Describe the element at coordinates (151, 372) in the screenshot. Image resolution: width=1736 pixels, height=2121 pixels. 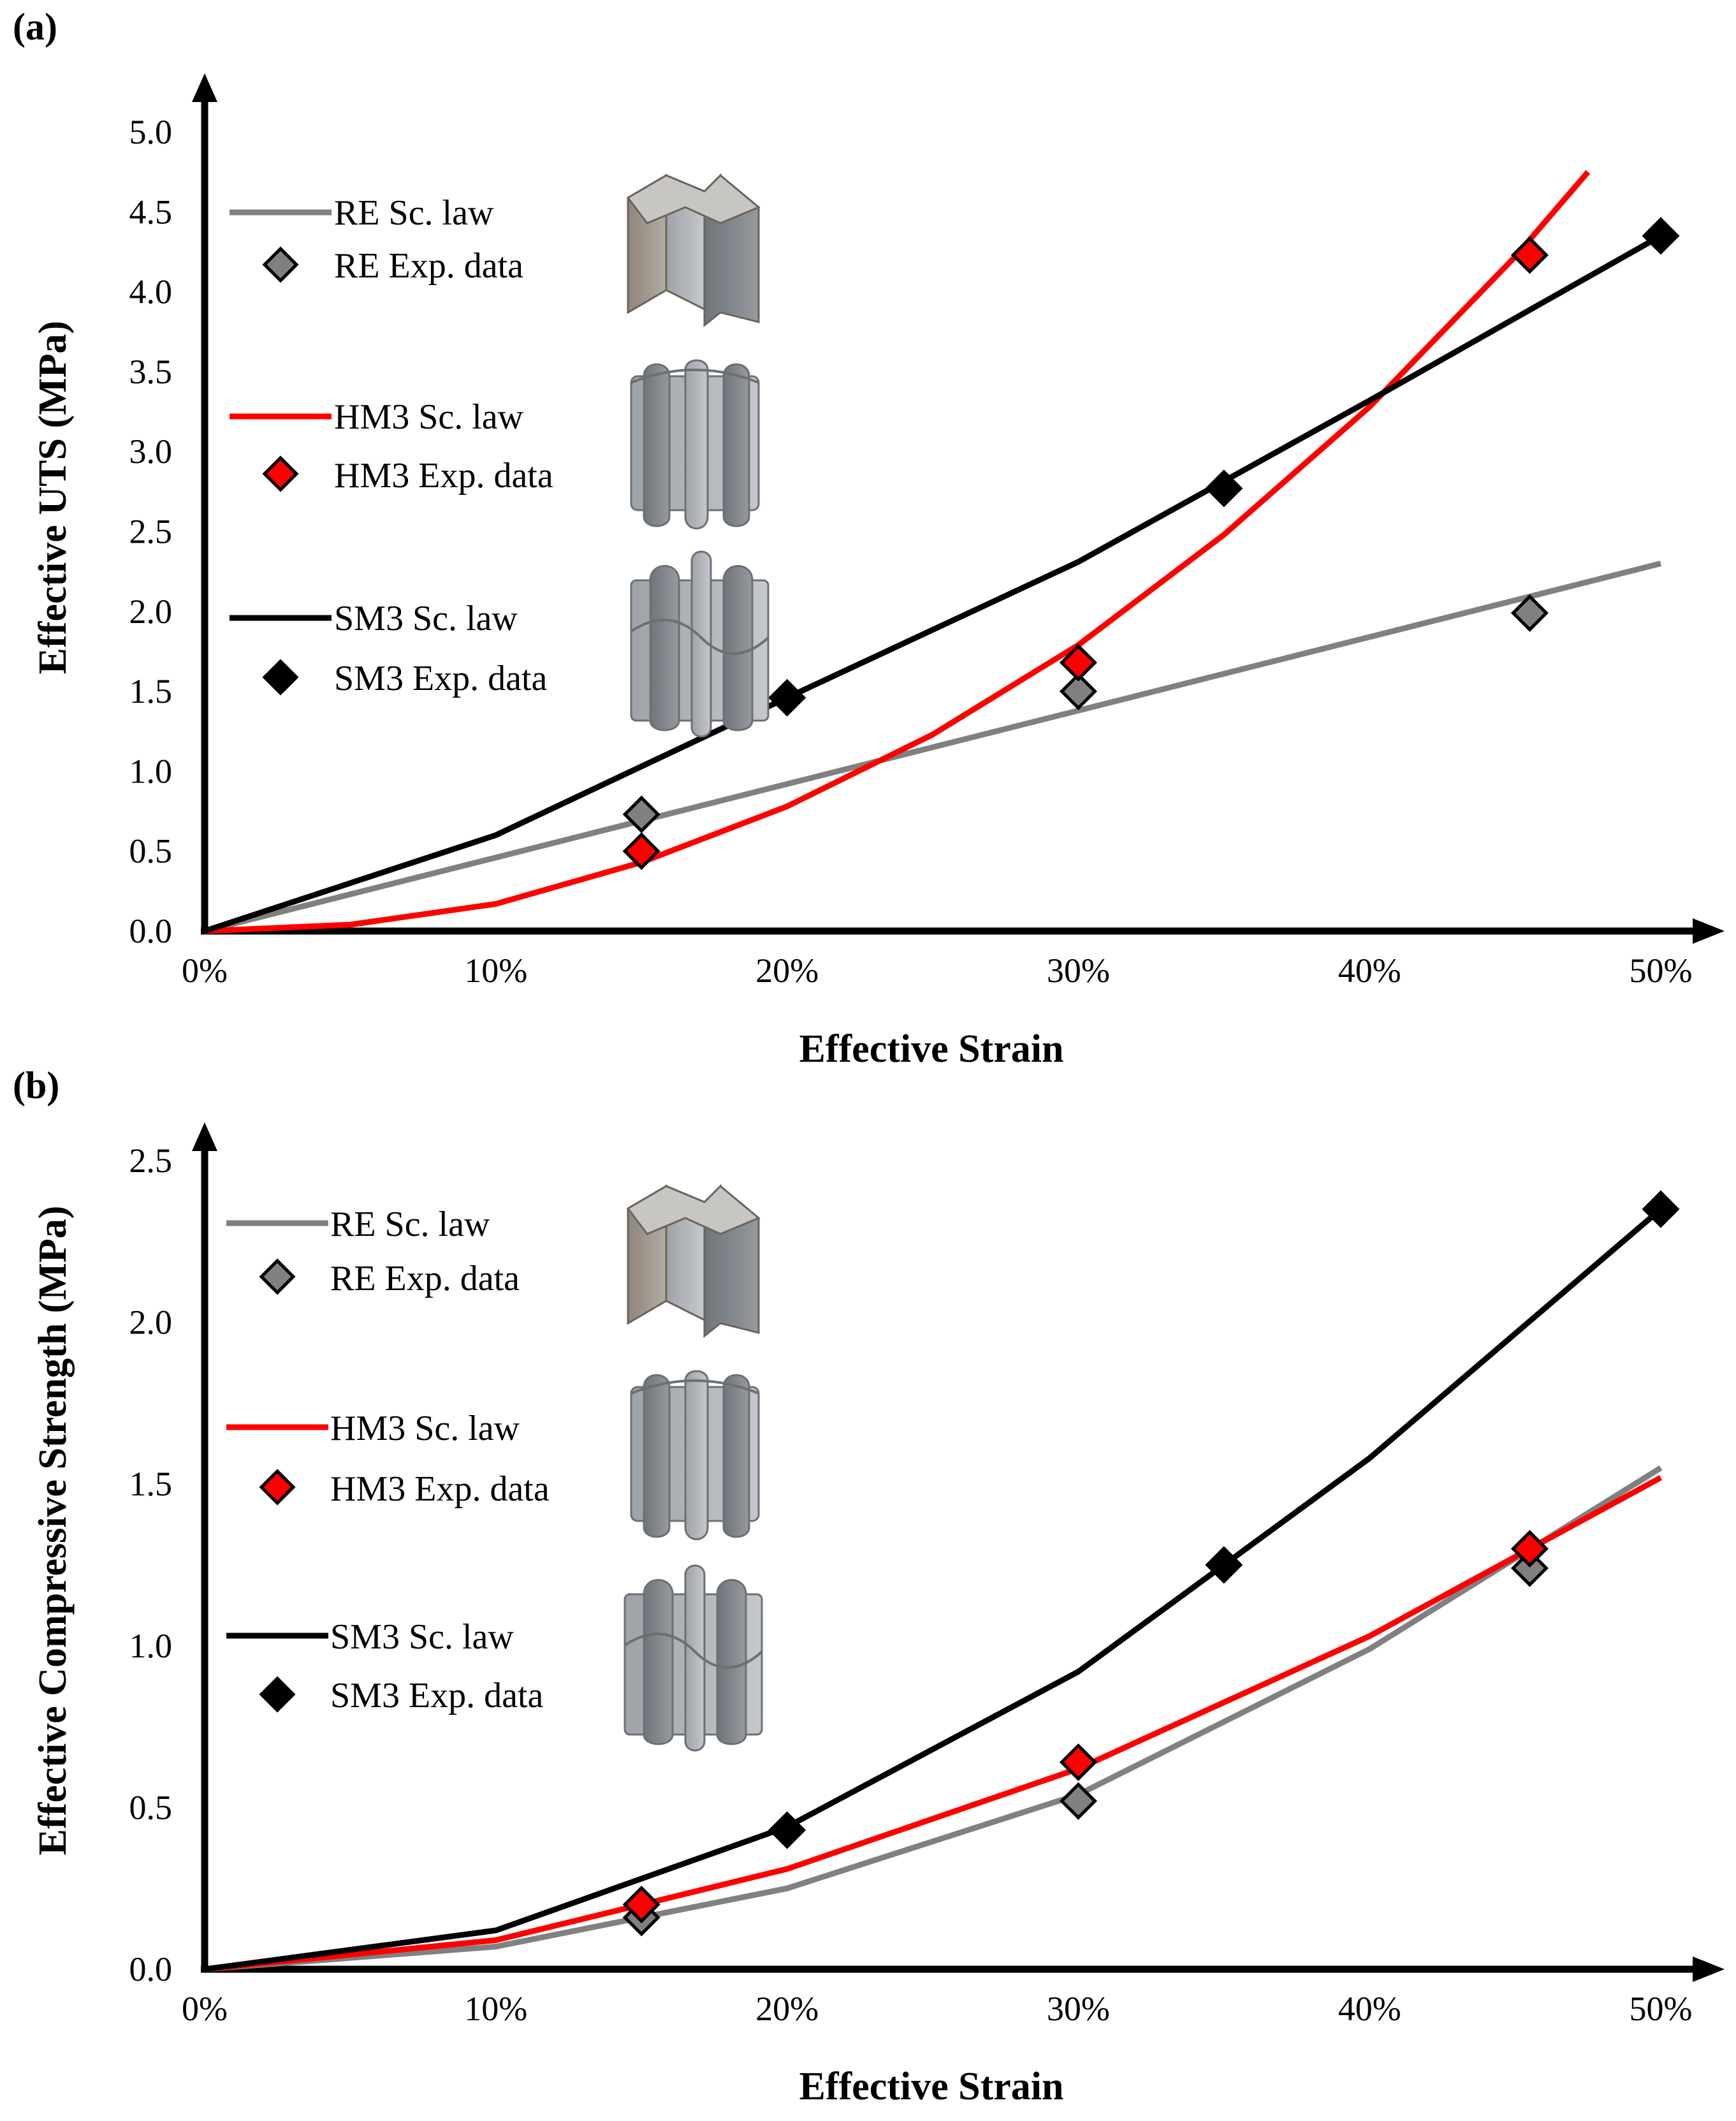
I see `panel-a-y-tick-label: 3.5` at that location.